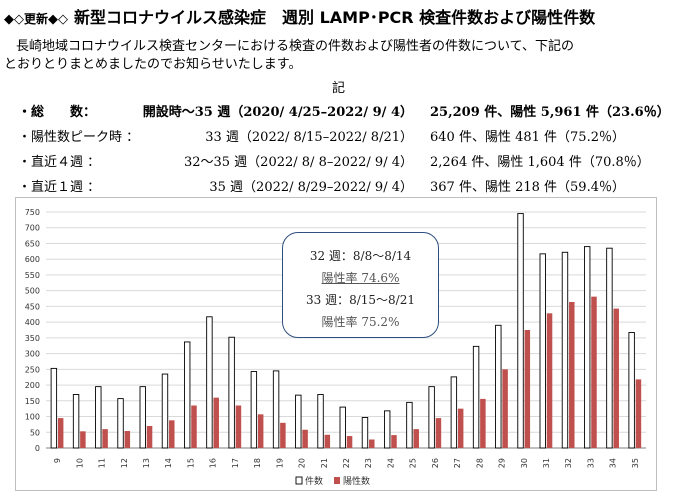  What do you see at coordinates (298, 162) in the screenshot?
I see `summary-period: 32～35 週（2022/ 8/ 8–2022/ 9/ 4）` at bounding box center [298, 162].